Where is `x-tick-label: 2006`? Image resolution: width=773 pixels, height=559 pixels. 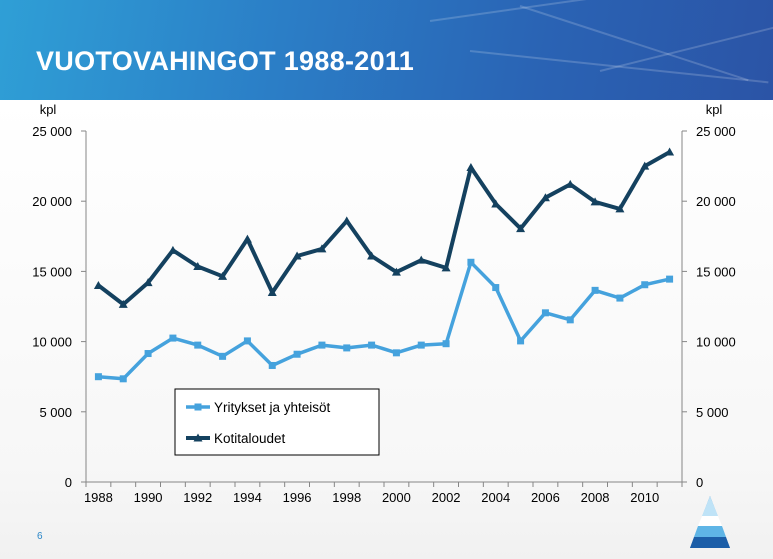
x-tick-label: 2006 is located at coordinates (545, 497).